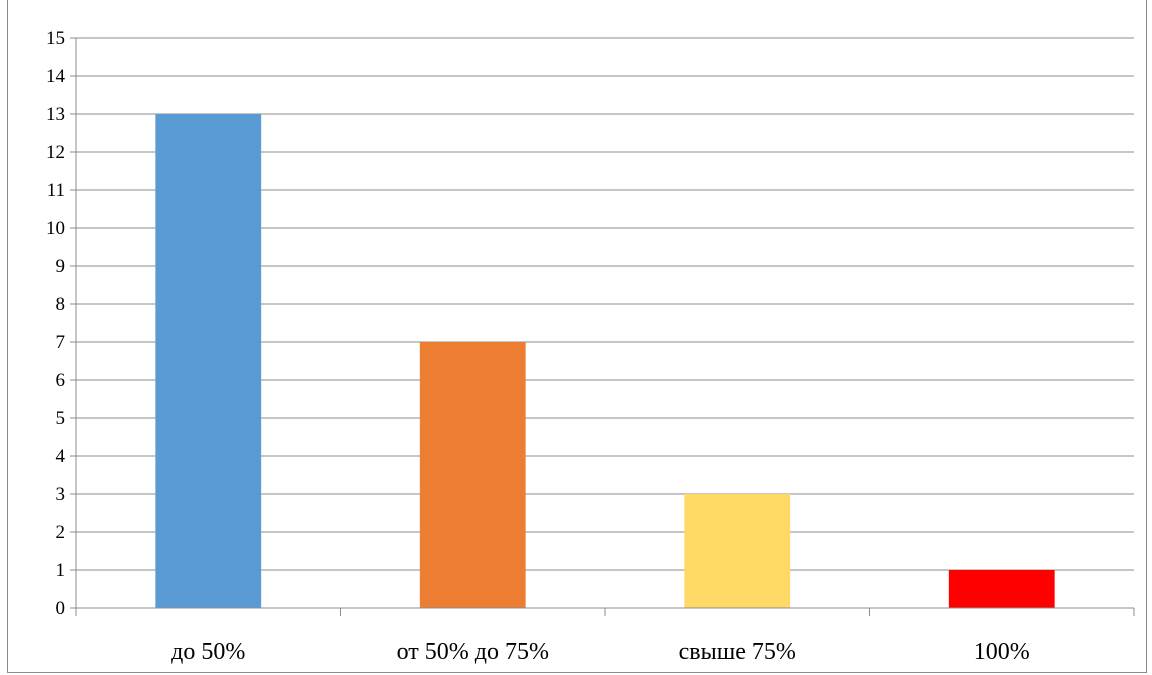 This screenshot has width=1152, height=675. Describe the element at coordinates (61, 266) in the screenshot. I see `y-tick-label: 9` at that location.